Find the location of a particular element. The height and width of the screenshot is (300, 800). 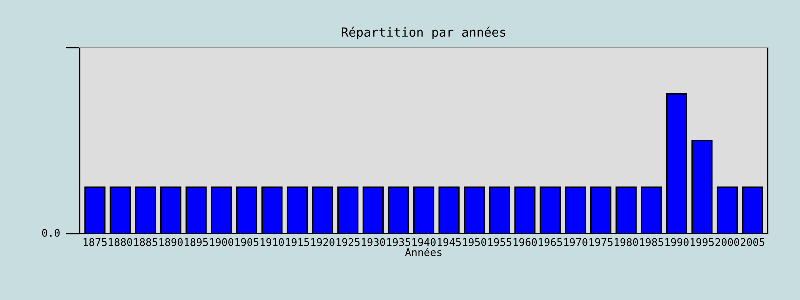

x-tick-label: 1945 is located at coordinates (450, 242).